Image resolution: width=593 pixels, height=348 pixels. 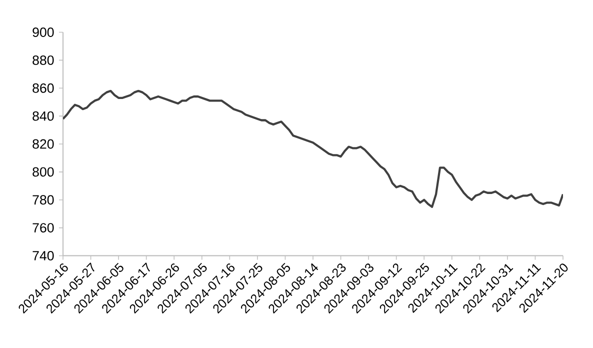 I want to click on y-tick-label: 740, so click(x=43, y=255).